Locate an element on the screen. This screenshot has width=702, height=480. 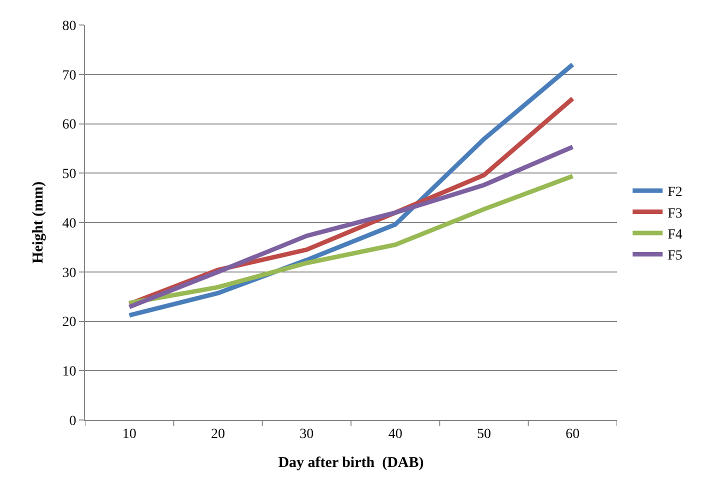
legend-label: F2 is located at coordinates (675, 192).